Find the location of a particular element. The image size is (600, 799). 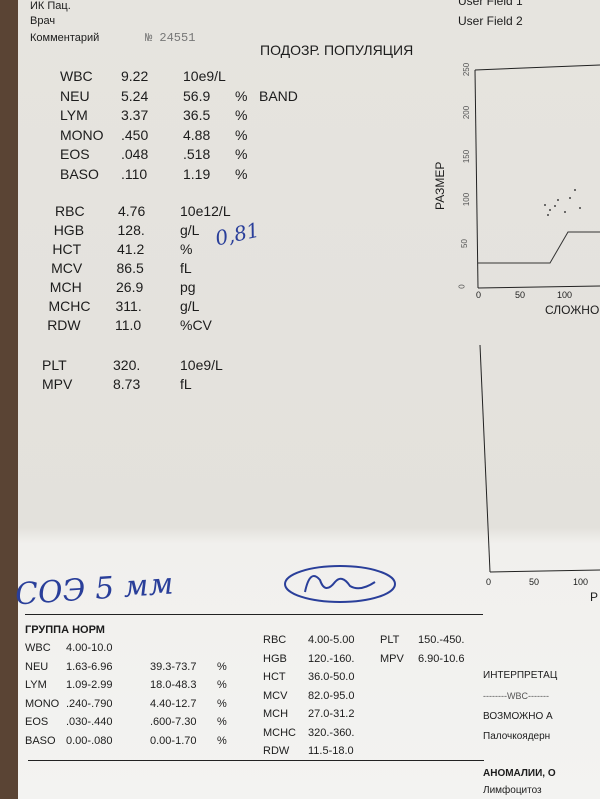

result-flag: BAND is located at coordinates (278, 95).